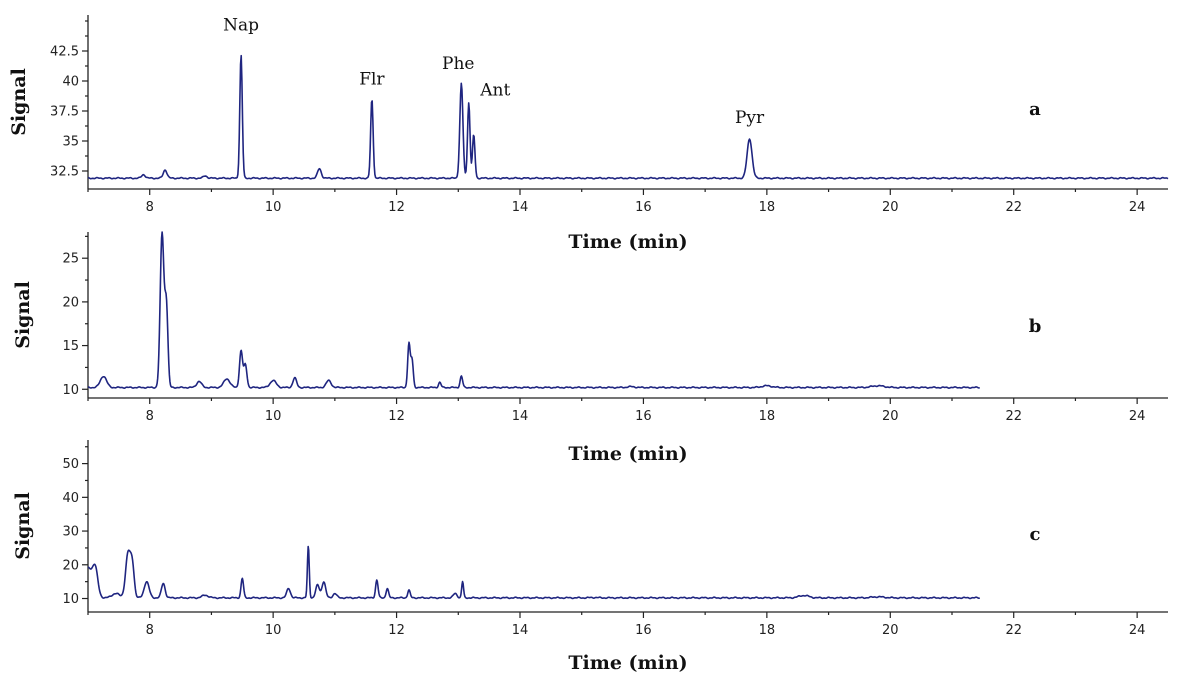  What do you see at coordinates (64, 52) in the screenshot?
I see `y-tick-label: 42.5` at bounding box center [64, 52].